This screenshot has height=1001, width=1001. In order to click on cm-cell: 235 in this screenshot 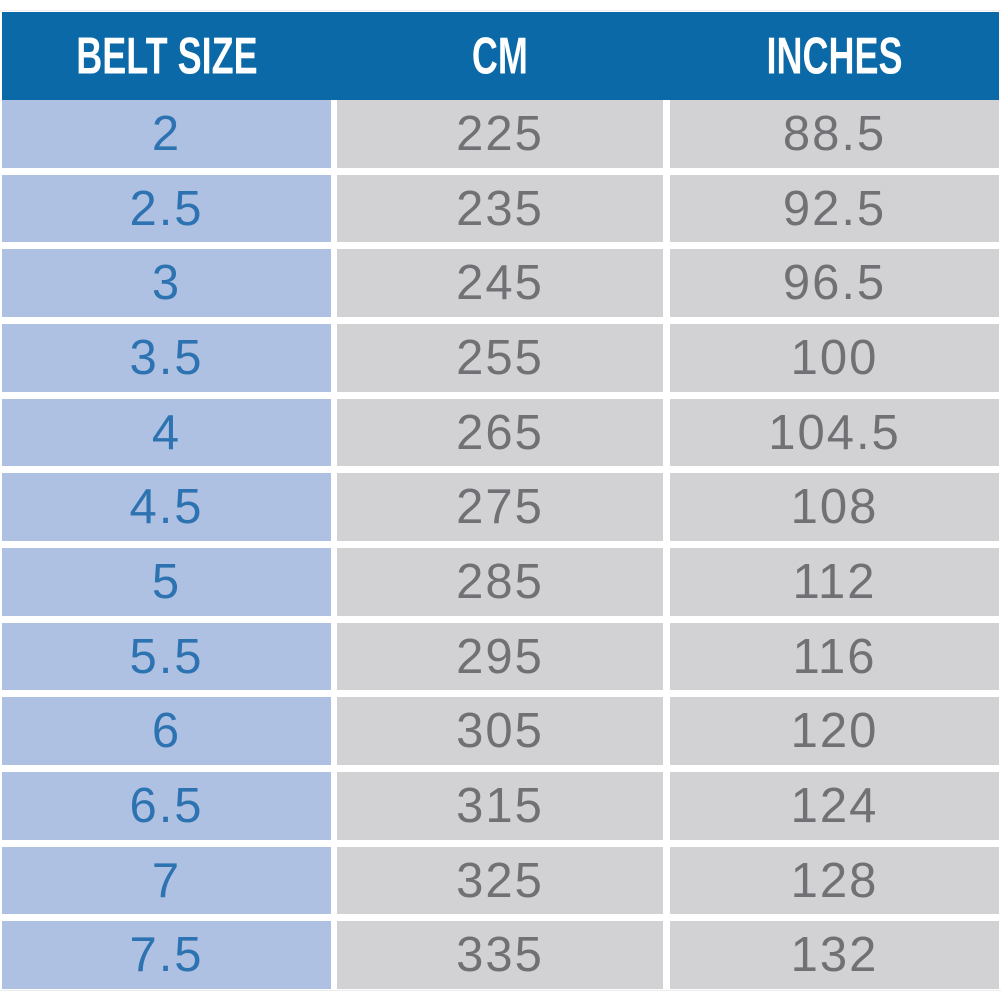, I will do `click(500, 208)`.